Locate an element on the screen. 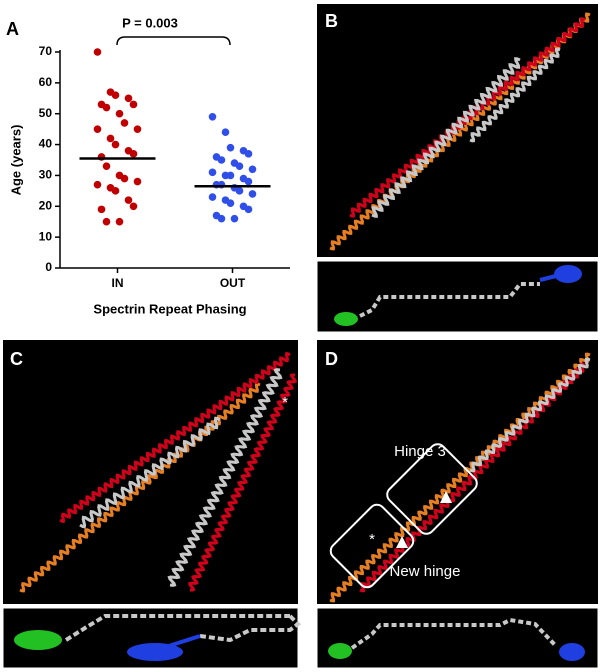 The width and height of the screenshot is (601, 672). y-tick-label: 60 is located at coordinates (46, 82).